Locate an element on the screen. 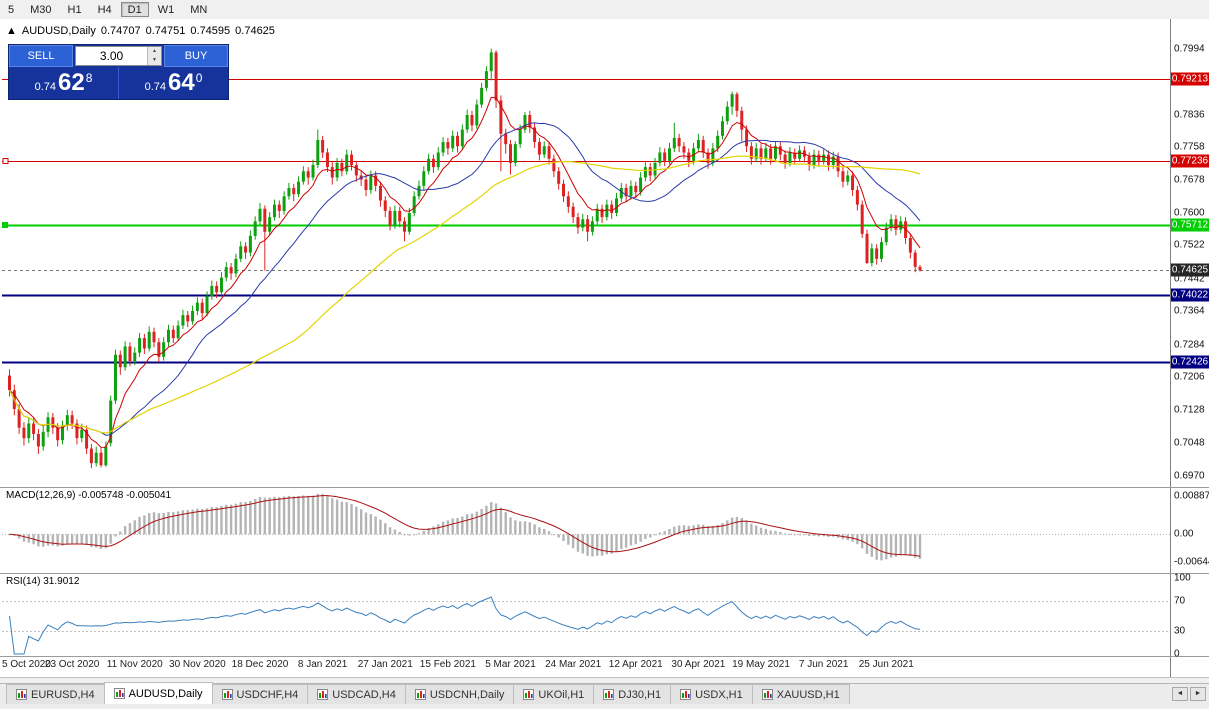 Image resolution: width=1209 pixels, height=709 pixels. tab-audusd-daily: AUDUSD,Daily is located at coordinates (158, 693).